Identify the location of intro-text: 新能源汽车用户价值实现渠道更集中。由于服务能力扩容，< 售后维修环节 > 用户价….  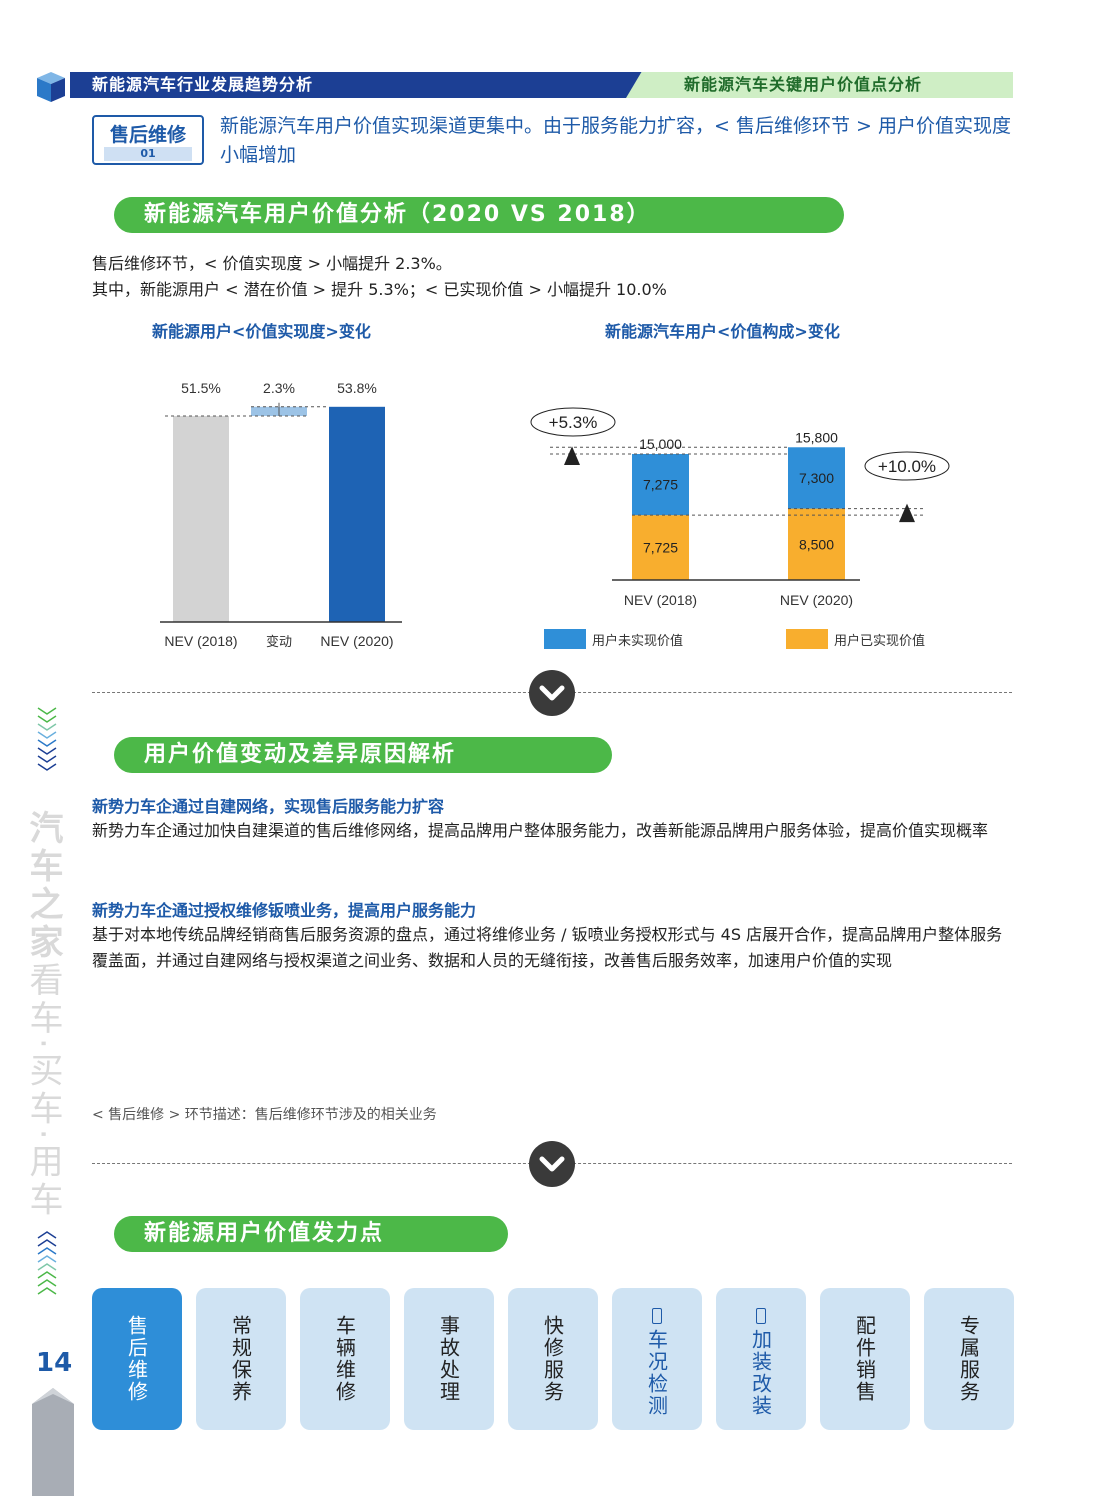
(615, 140).